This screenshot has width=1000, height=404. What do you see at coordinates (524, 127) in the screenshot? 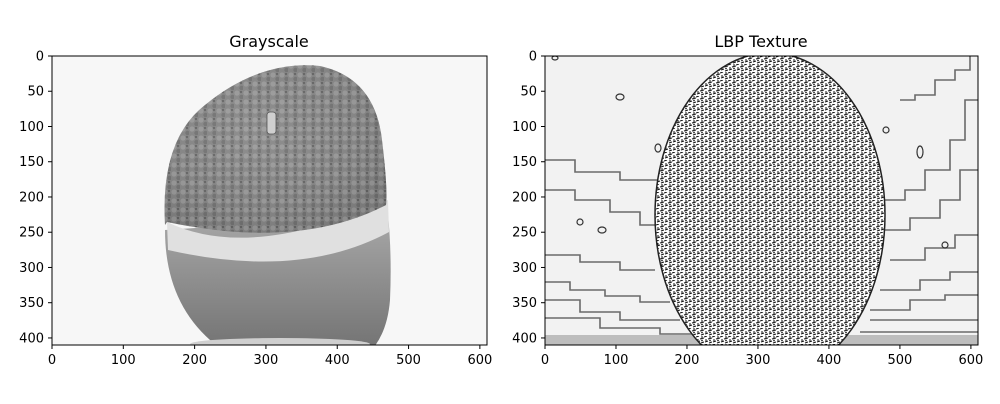
I see `lbp-y-tick-label: 100` at bounding box center [524, 127].